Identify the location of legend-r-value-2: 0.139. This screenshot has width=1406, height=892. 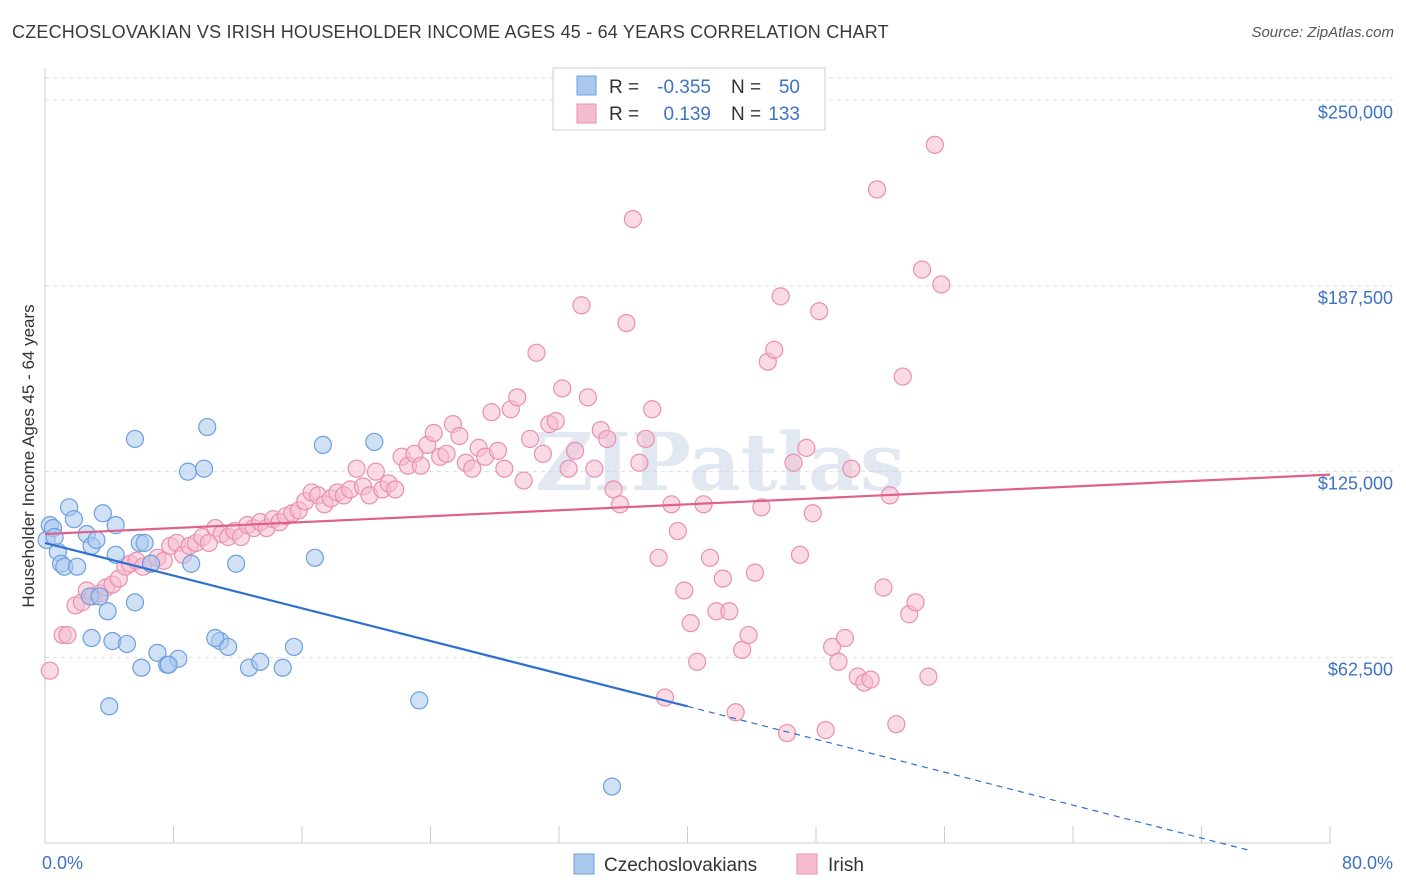
(687, 114).